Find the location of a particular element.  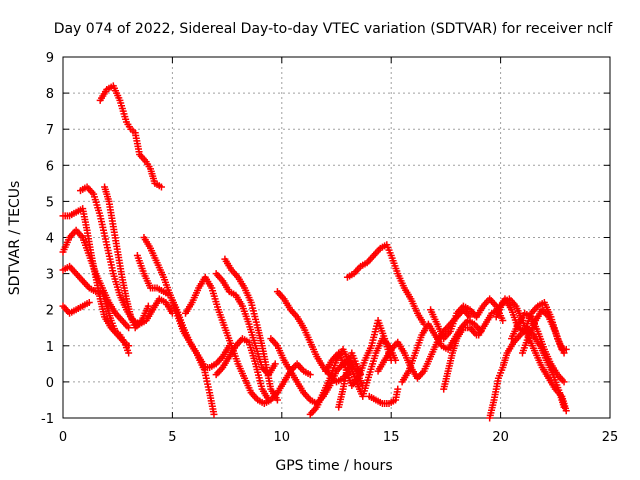

series-s12 is located at coordinates (242, 369).